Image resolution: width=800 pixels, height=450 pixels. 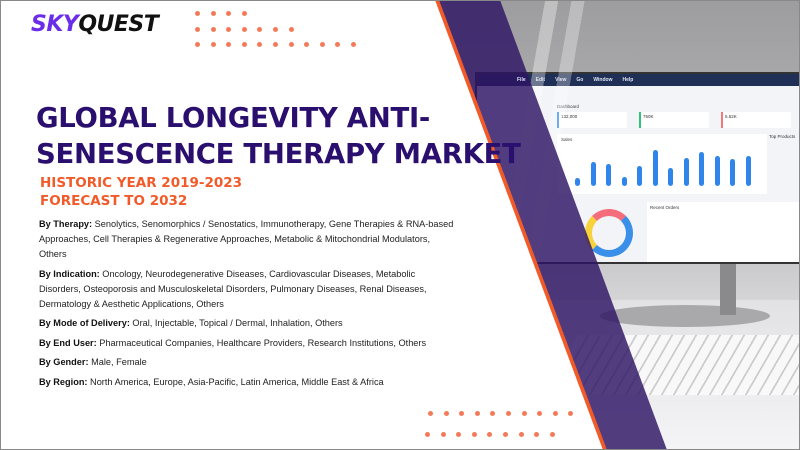 I want to click on subtitle: HISTORIC YEAR 2019-2023 FORECAST TO 2032, so click(x=141, y=192).